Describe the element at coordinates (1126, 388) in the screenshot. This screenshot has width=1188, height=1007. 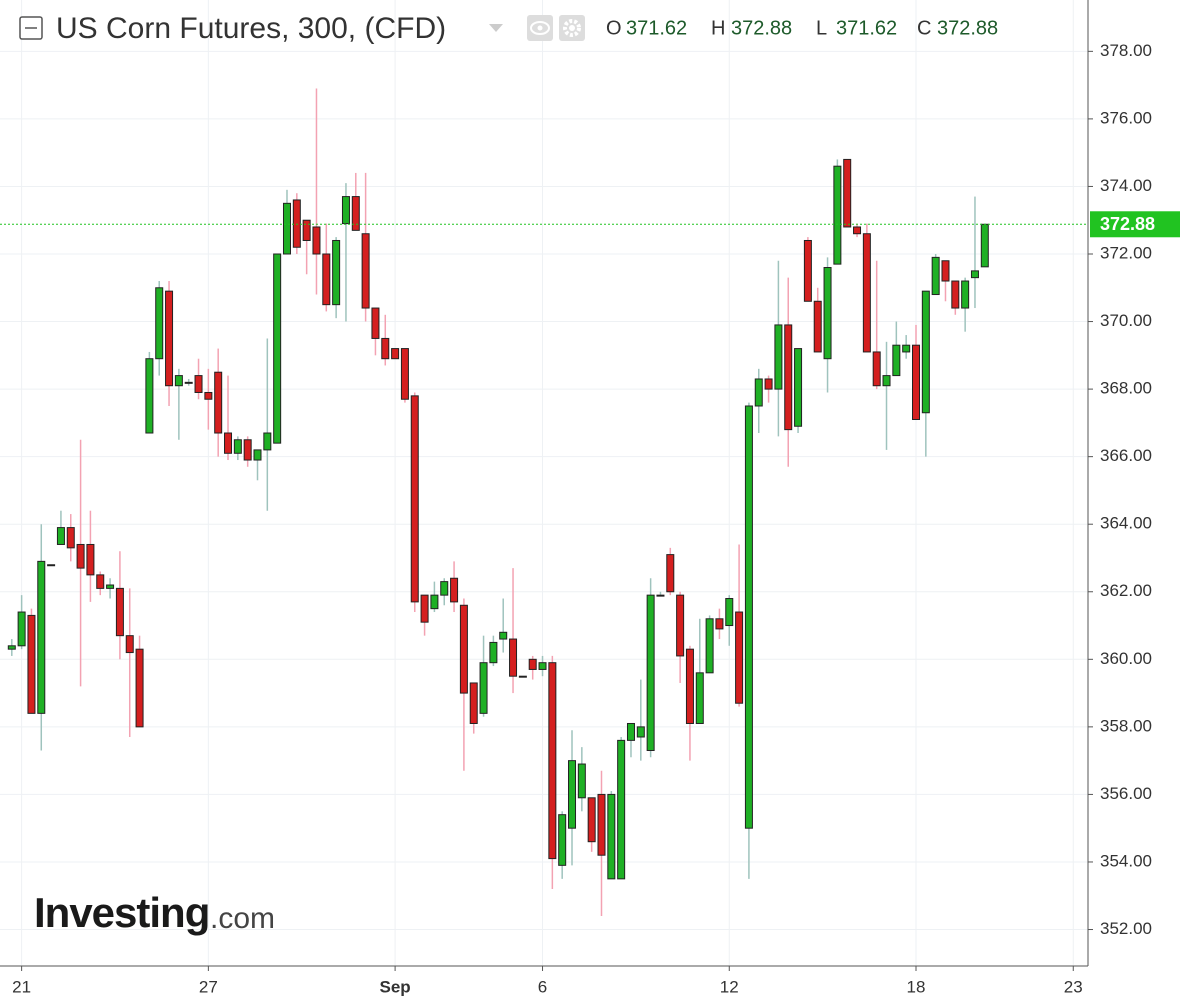
I see `y-tick-label: 368.00` at that location.